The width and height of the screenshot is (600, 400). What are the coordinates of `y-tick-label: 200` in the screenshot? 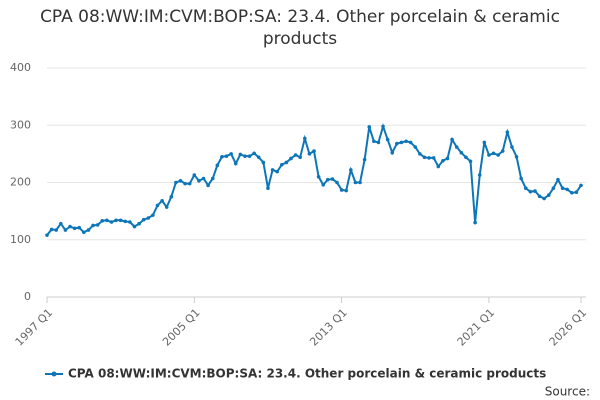 It's located at (20, 182).